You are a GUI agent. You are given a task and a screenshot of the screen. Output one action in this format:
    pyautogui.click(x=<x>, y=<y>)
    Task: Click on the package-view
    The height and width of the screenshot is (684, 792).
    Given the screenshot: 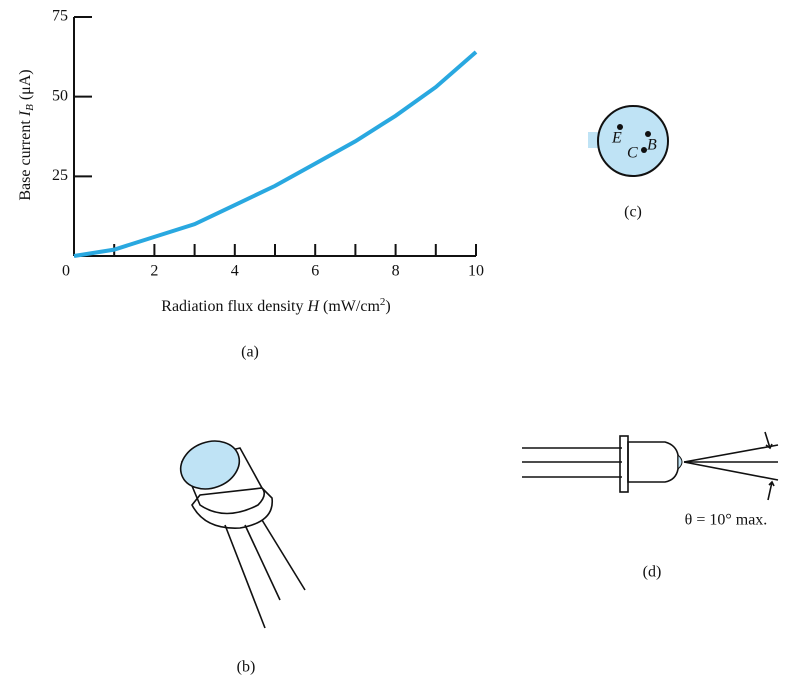 What is the action you would take?
    pyautogui.click(x=242, y=534)
    